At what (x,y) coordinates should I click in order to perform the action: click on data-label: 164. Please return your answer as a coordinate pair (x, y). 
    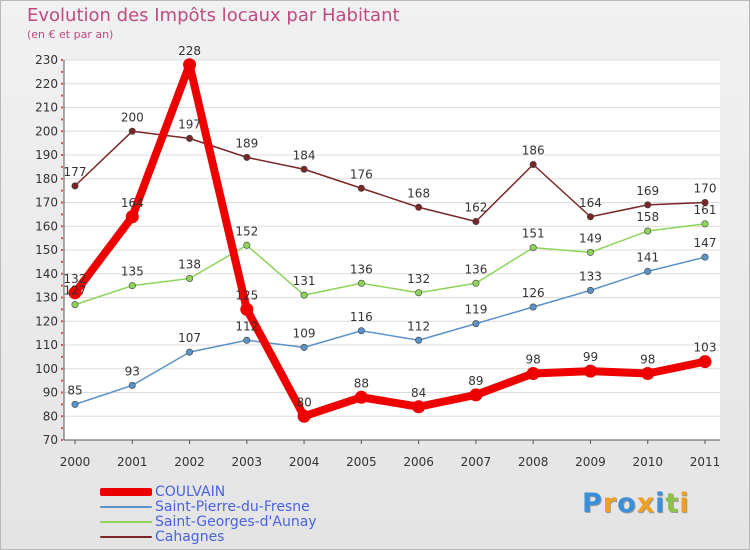
    Looking at the image, I should click on (132, 203).